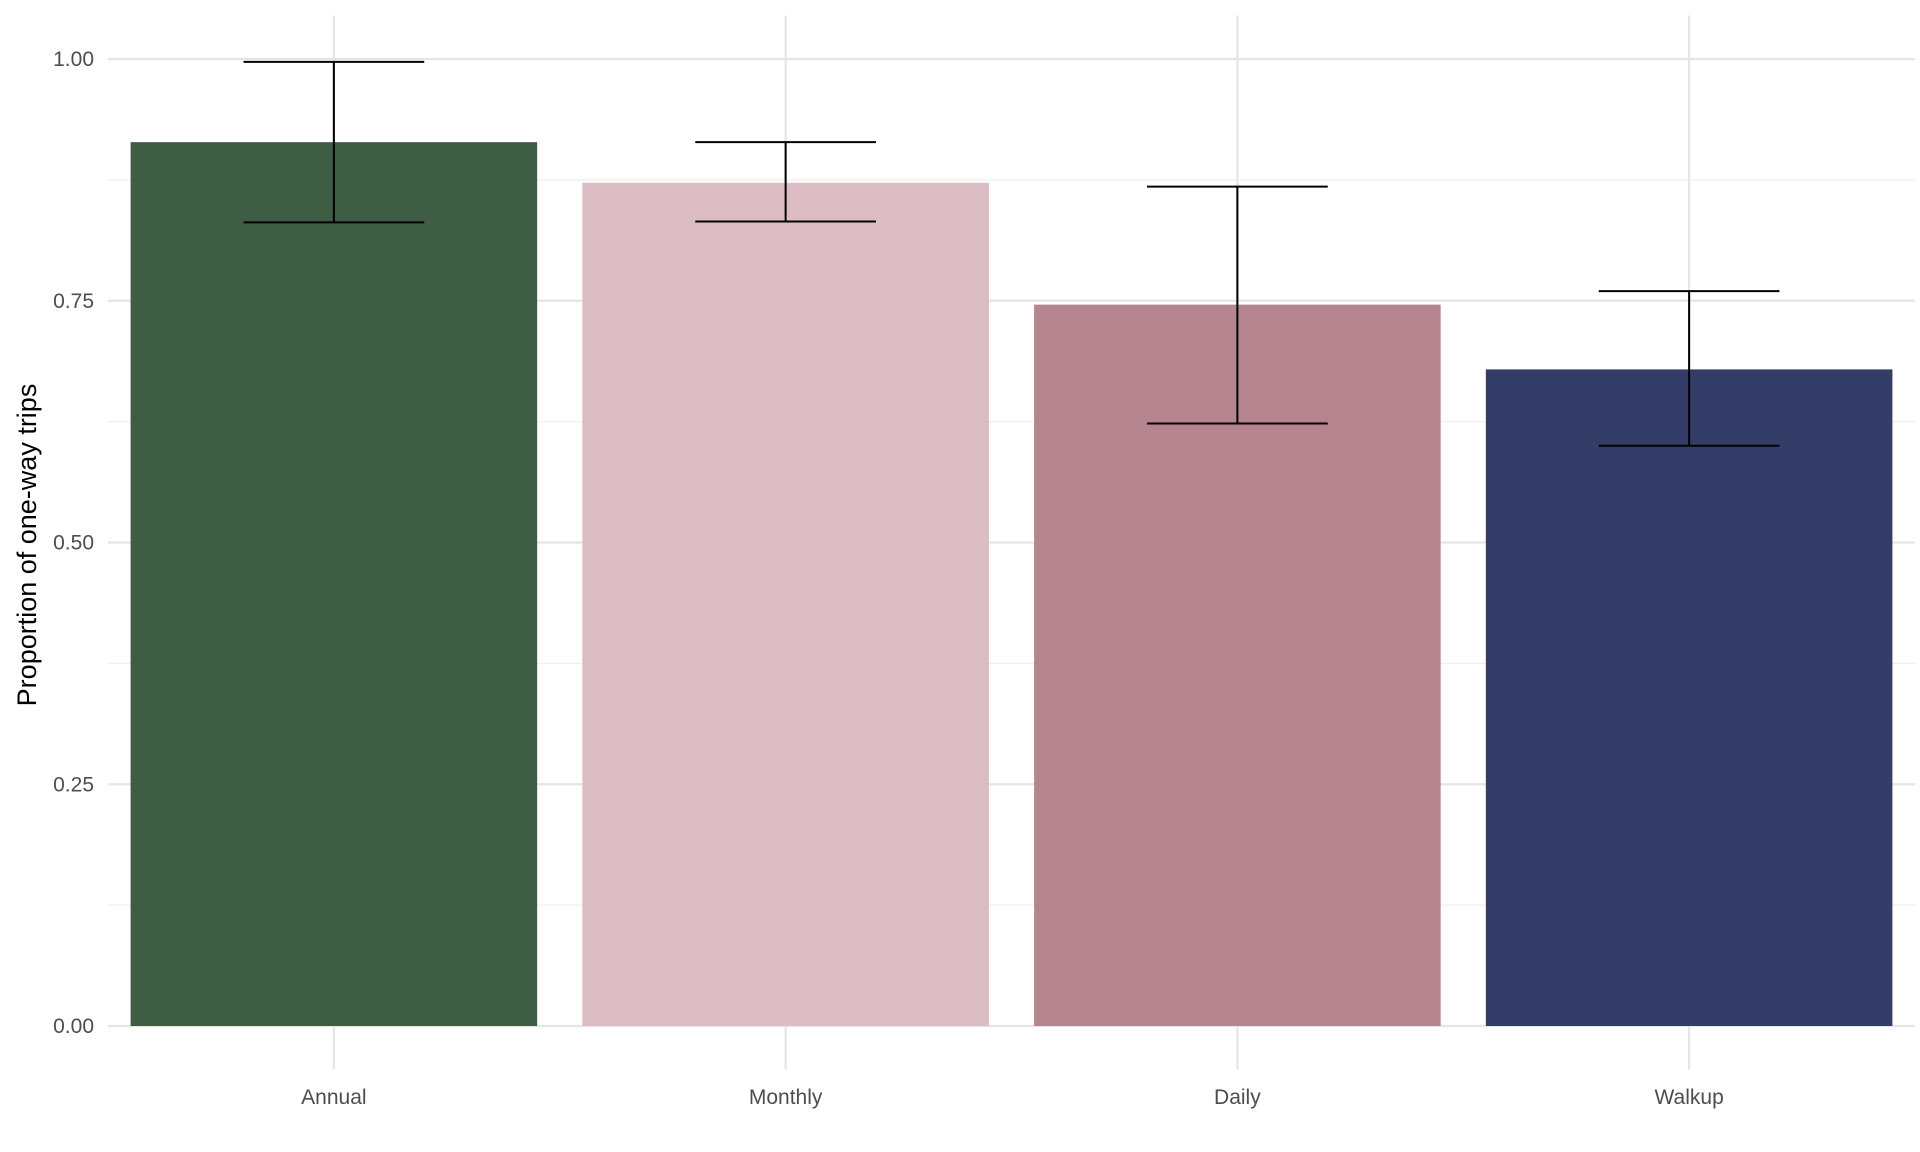 The image size is (1920, 1152). I want to click on y-tick-label: 0.00, so click(73, 1026).